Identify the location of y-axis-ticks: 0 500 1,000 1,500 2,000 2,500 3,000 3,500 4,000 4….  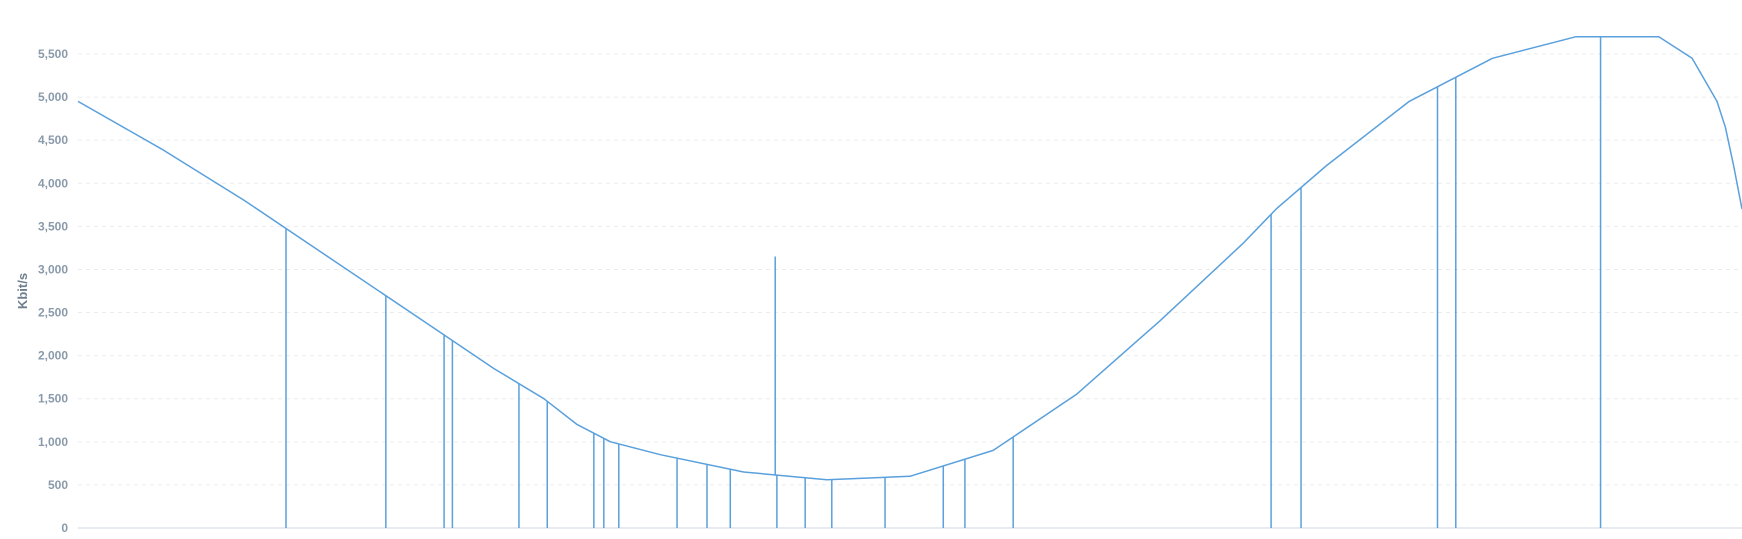
(53, 291).